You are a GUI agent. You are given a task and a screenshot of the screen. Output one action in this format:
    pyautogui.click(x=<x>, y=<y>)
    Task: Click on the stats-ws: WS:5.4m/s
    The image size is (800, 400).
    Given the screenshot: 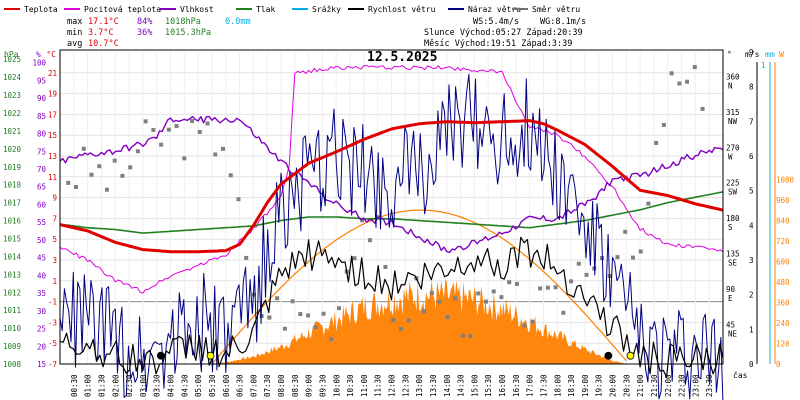 What is the action you would take?
    pyautogui.click(x=496, y=22)
    